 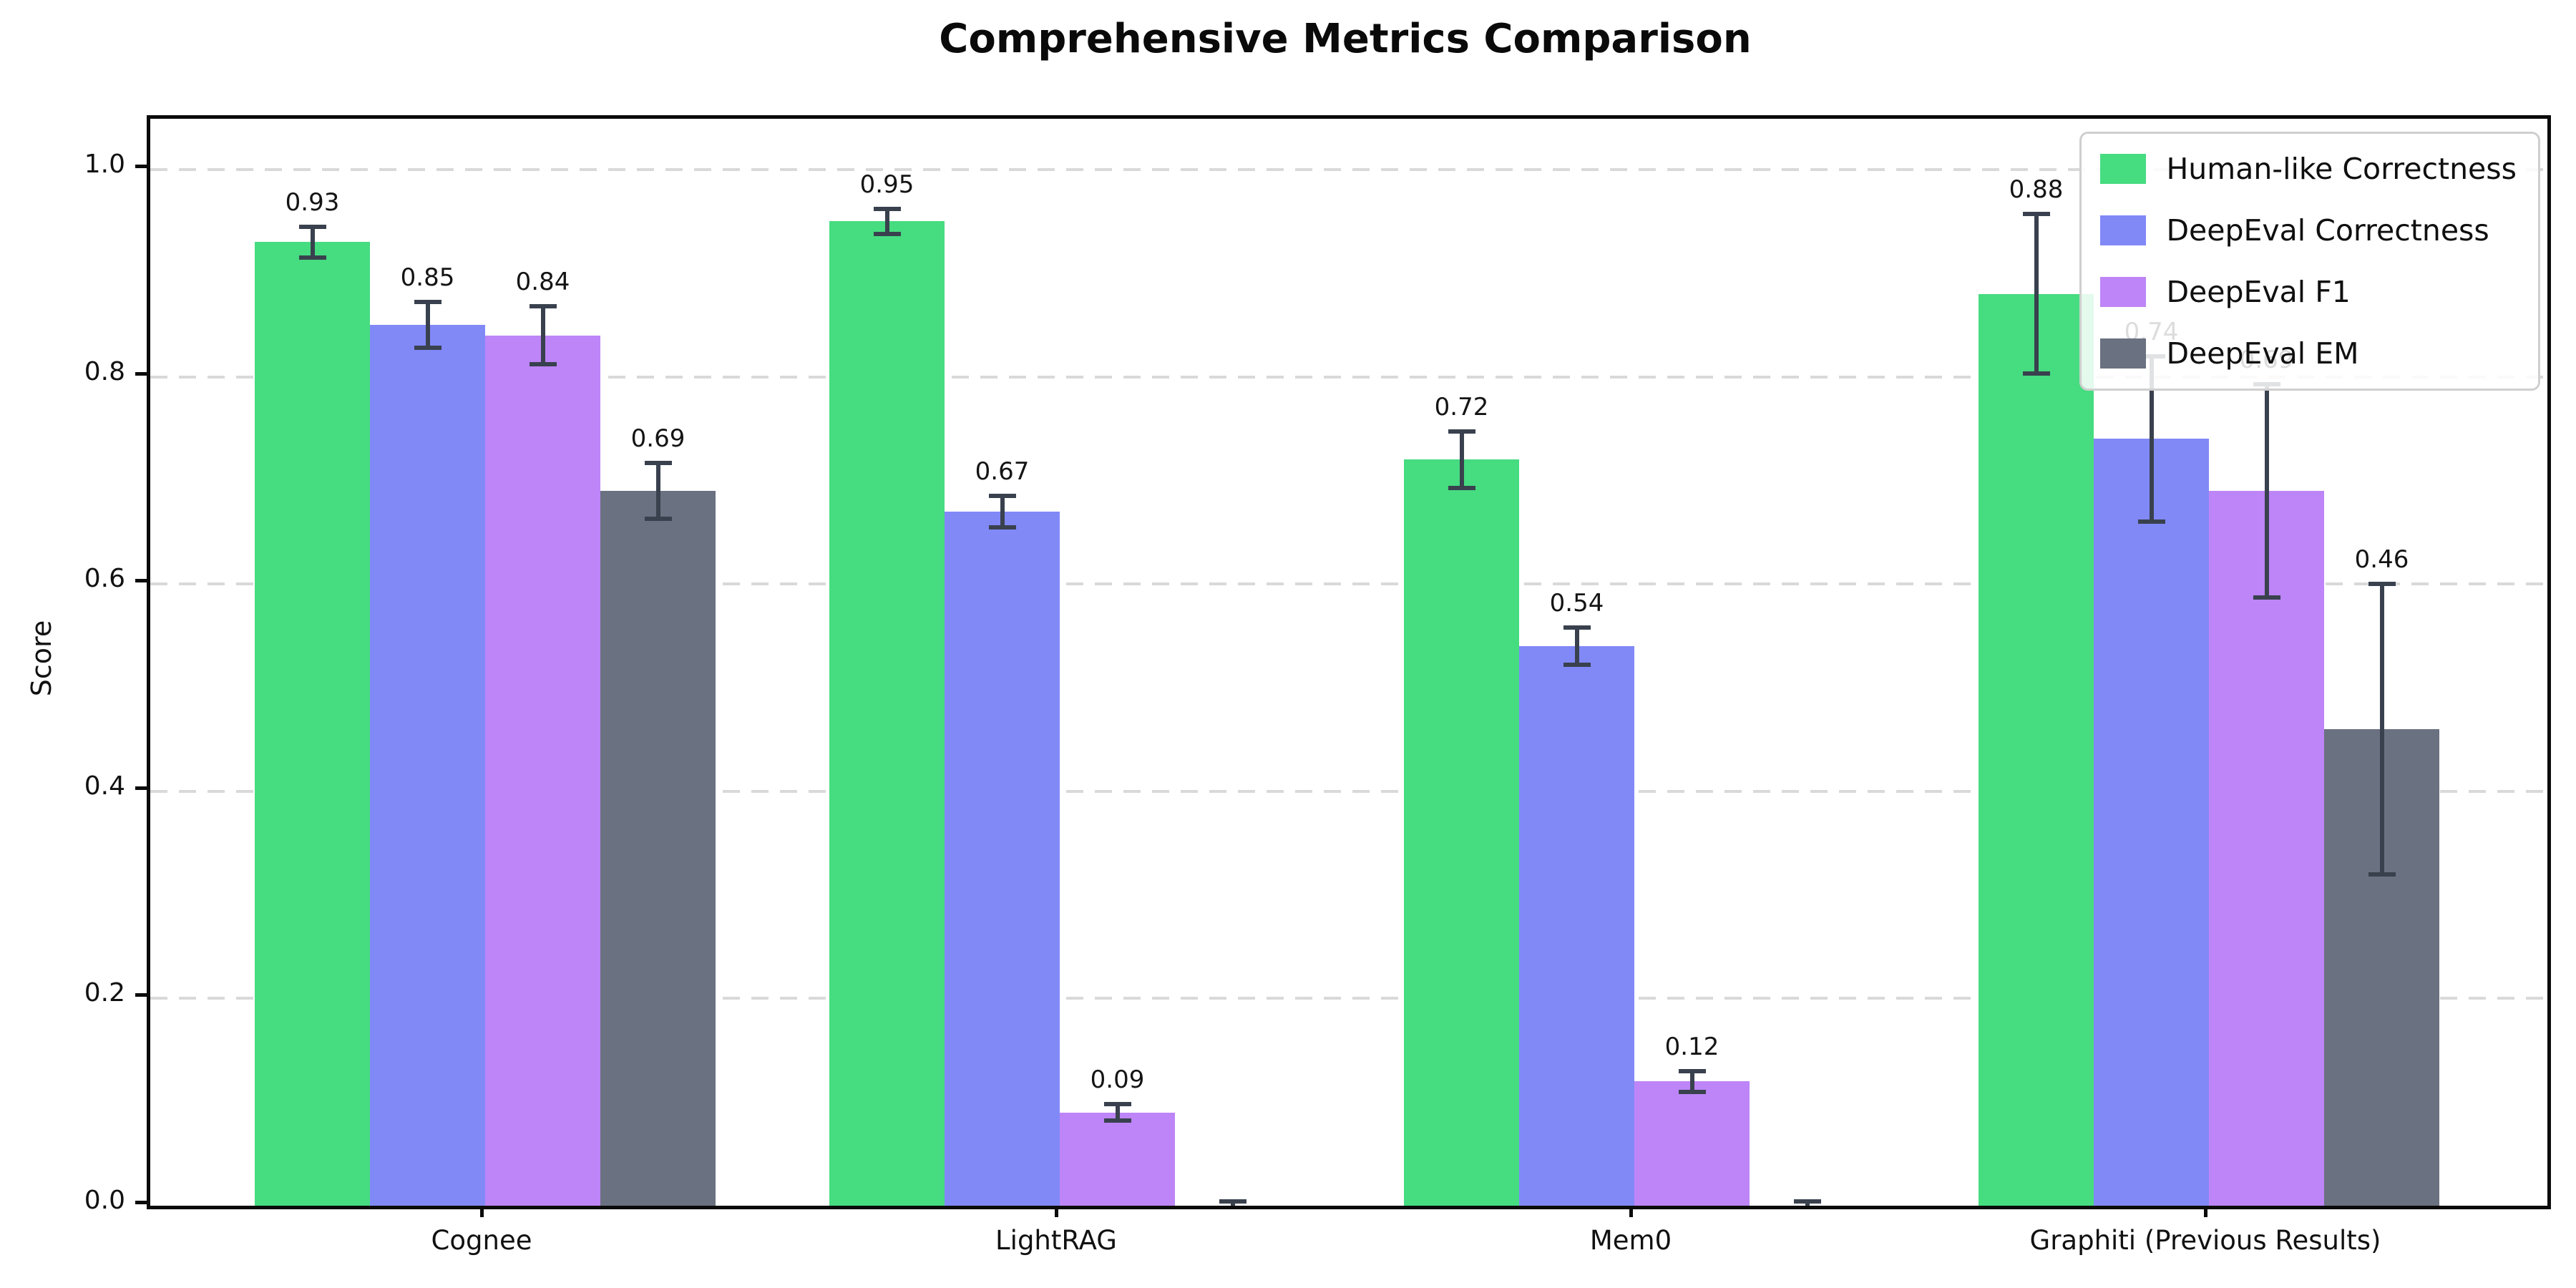 I want to click on y-tick-label: 0.4, so click(x=104, y=786).